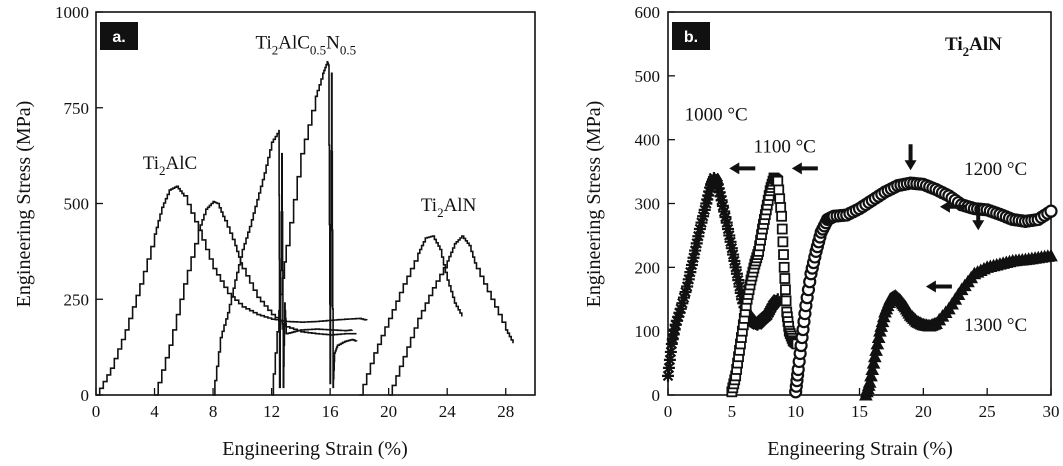  What do you see at coordinates (170, 165) in the screenshot?
I see `a-annotation-0: Ti2AlC` at bounding box center [170, 165].